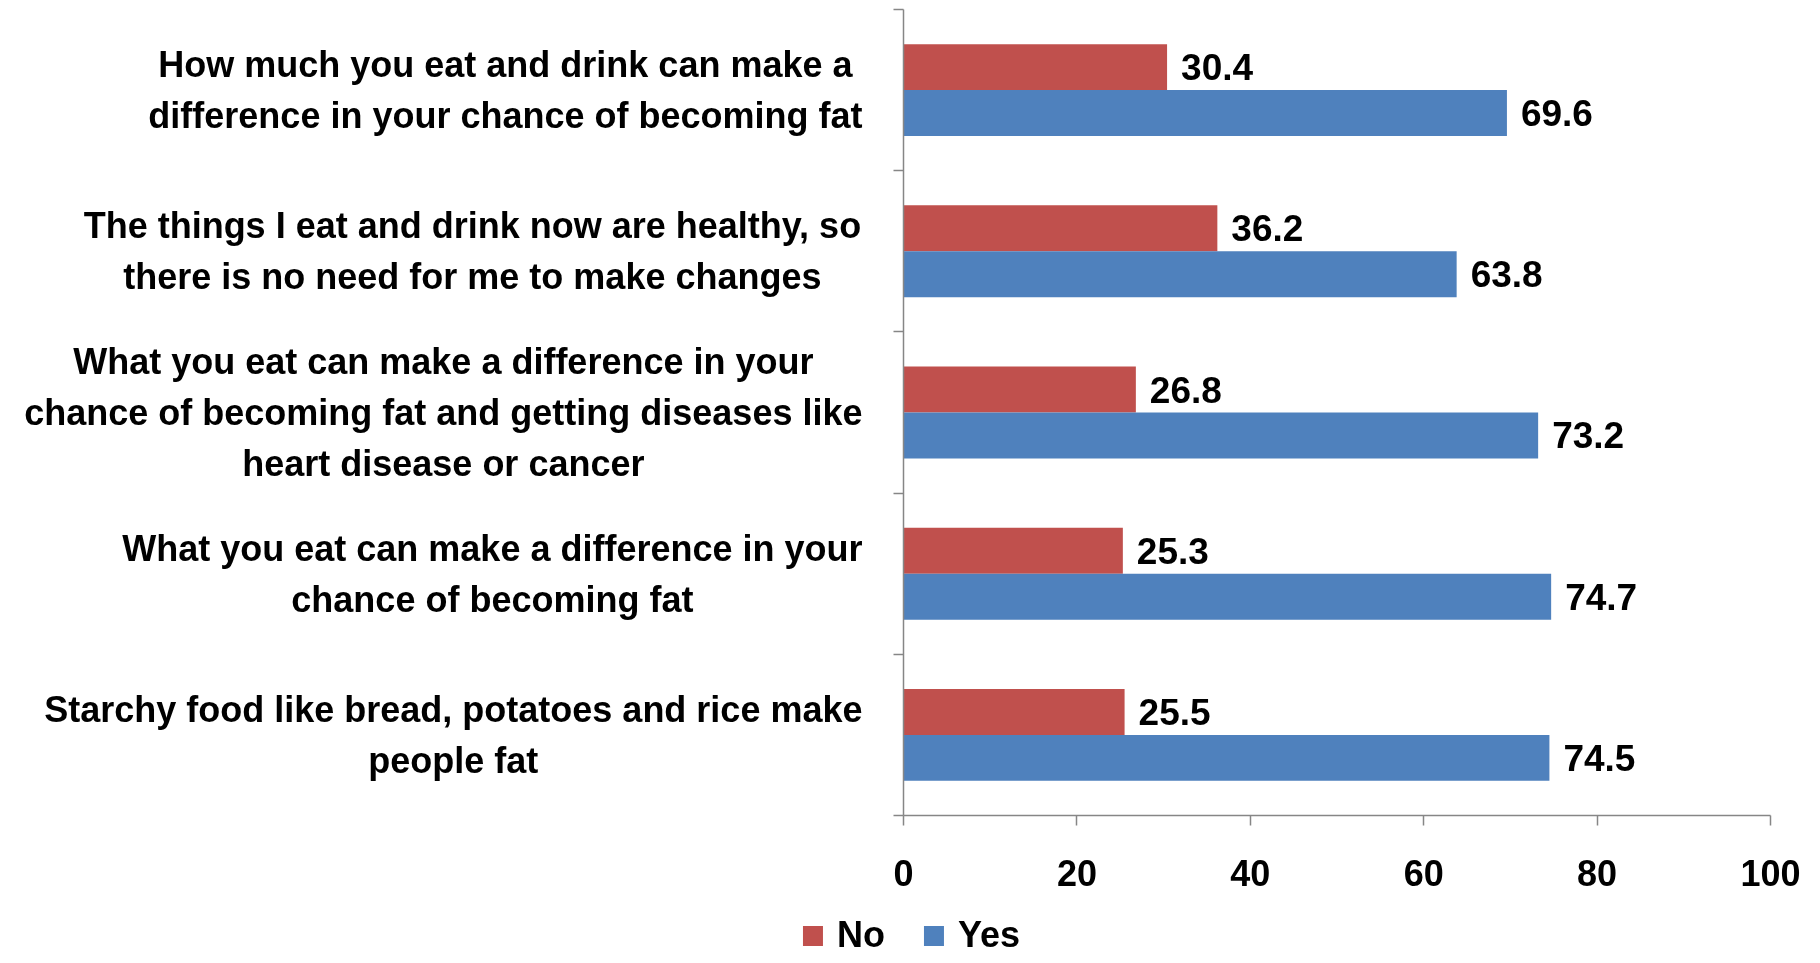  I want to click on data-label: 74.5, so click(1599, 758).